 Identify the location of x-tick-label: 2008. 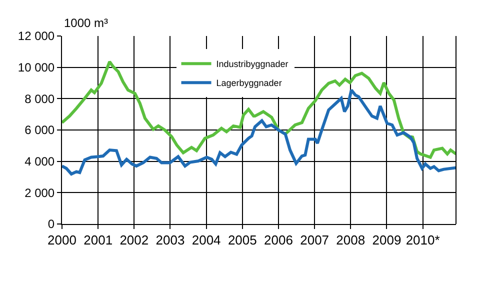
(351, 240).